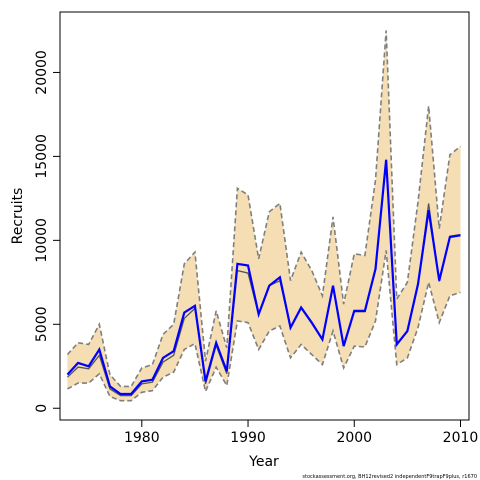 This screenshot has width=480, height=480. What do you see at coordinates (42, 324) in the screenshot?
I see `y-tick-label: 5000` at bounding box center [42, 324].